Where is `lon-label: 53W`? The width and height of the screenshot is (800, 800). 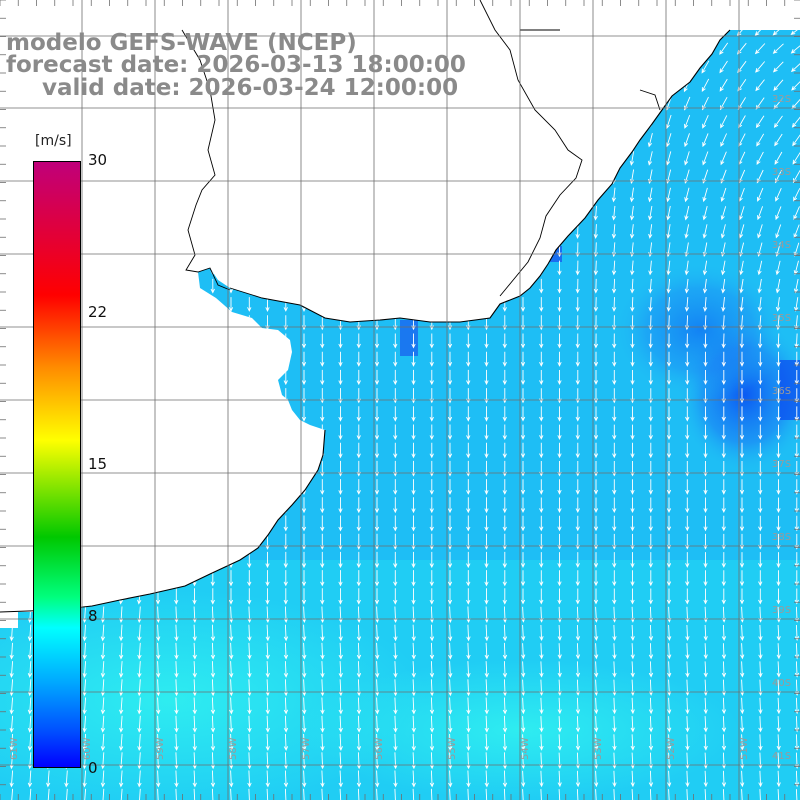 lon-label: 53W is located at coordinates (598, 748).